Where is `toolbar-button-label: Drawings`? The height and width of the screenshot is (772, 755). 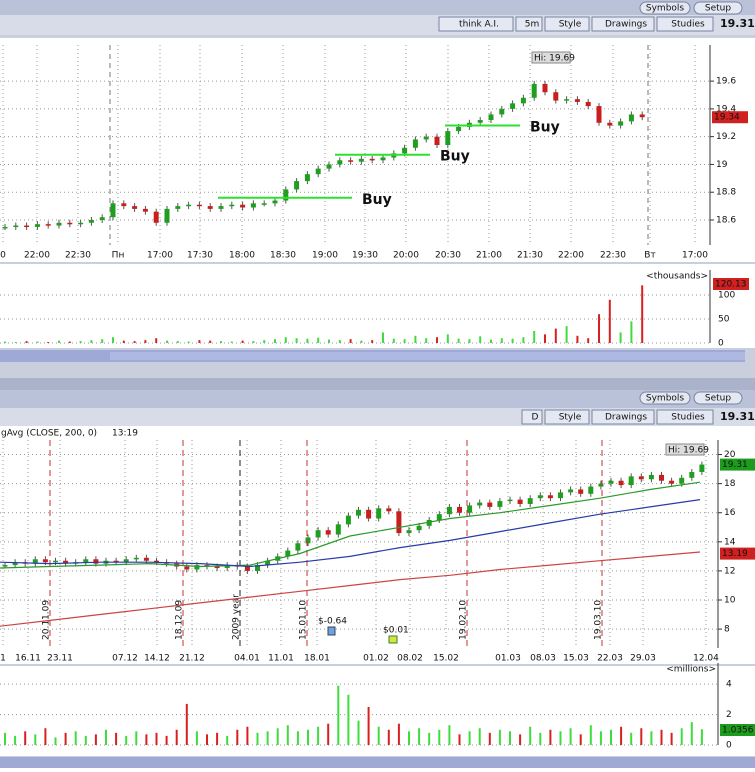 toolbar-button-label: Drawings is located at coordinates (626, 418).